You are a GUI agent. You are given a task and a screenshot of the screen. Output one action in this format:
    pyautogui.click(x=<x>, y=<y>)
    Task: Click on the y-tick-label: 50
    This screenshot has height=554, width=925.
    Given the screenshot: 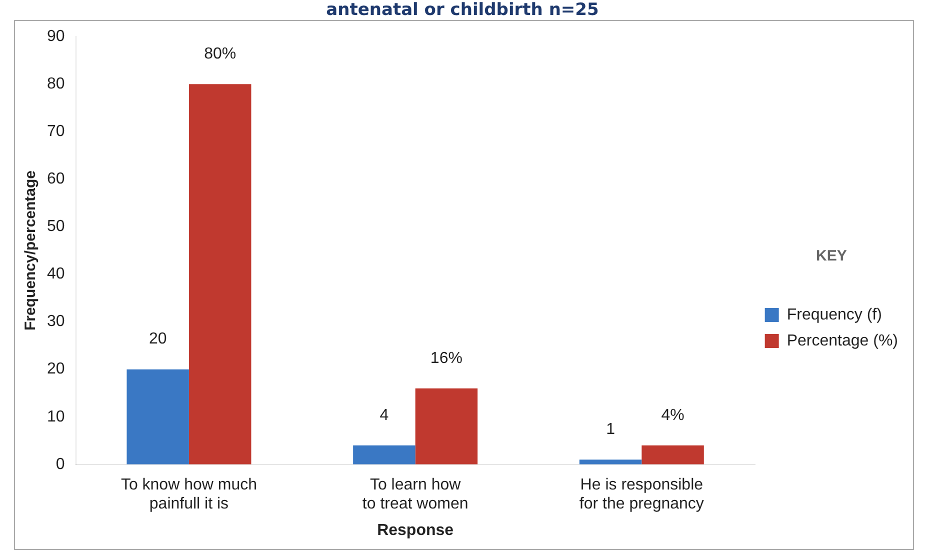 What is the action you would take?
    pyautogui.click(x=56, y=227)
    